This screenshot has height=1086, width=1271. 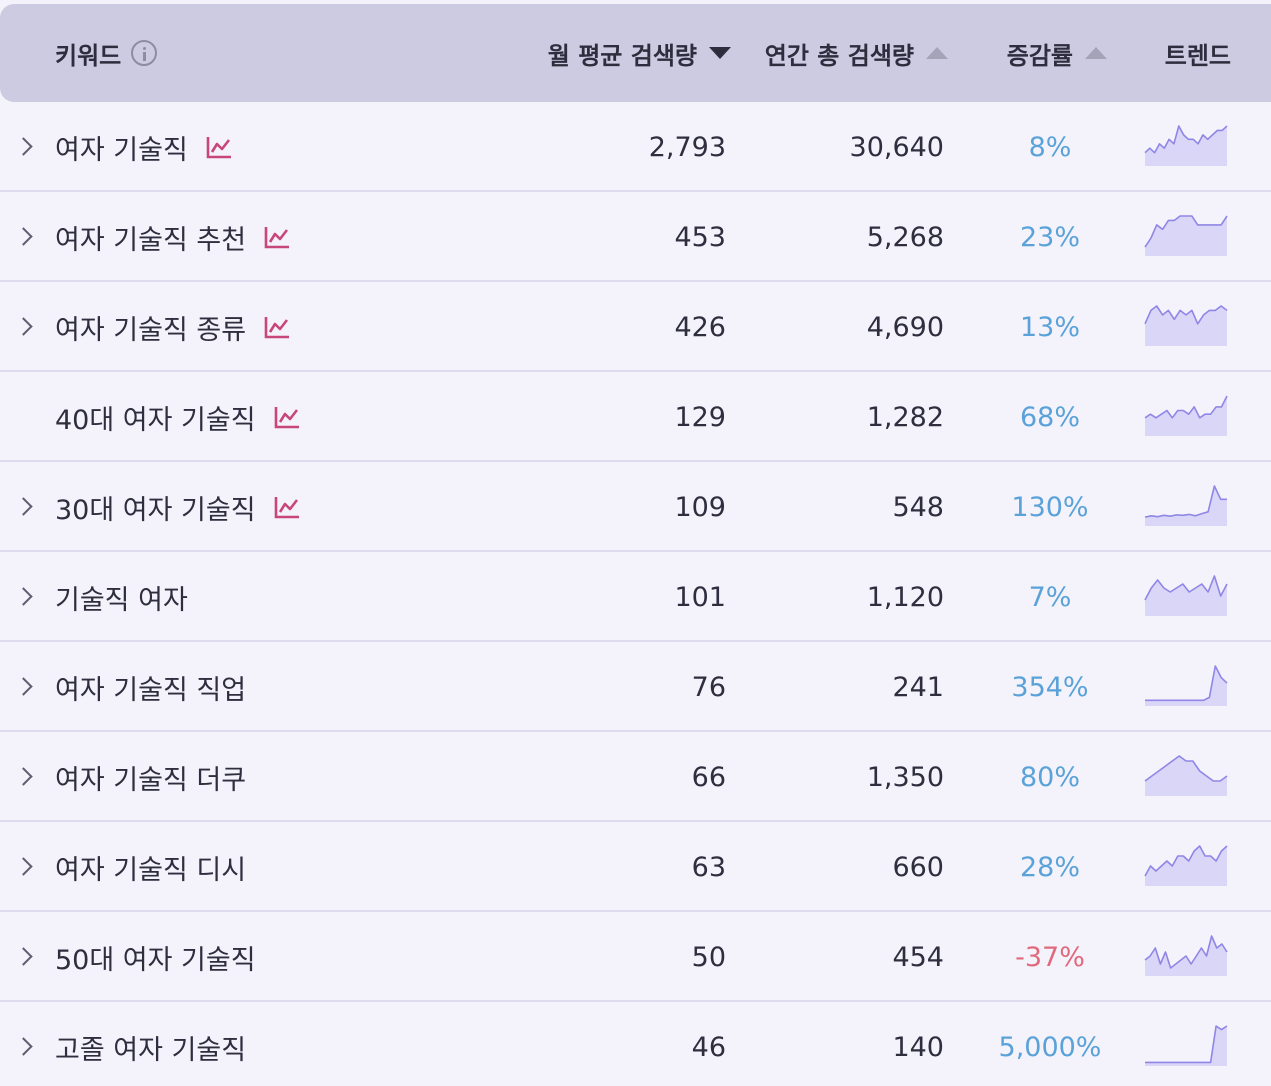 What do you see at coordinates (121, 600) in the screenshot?
I see `keyword-text: 기술직 여자` at bounding box center [121, 600].